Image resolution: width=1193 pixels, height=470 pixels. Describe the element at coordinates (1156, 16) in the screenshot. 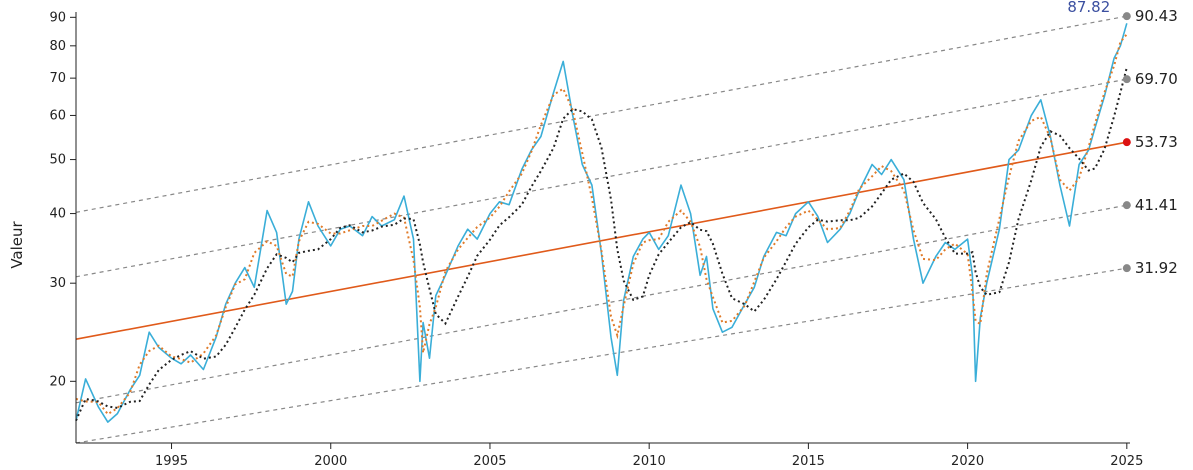

I see `channel-value-label: 90.43` at that location.